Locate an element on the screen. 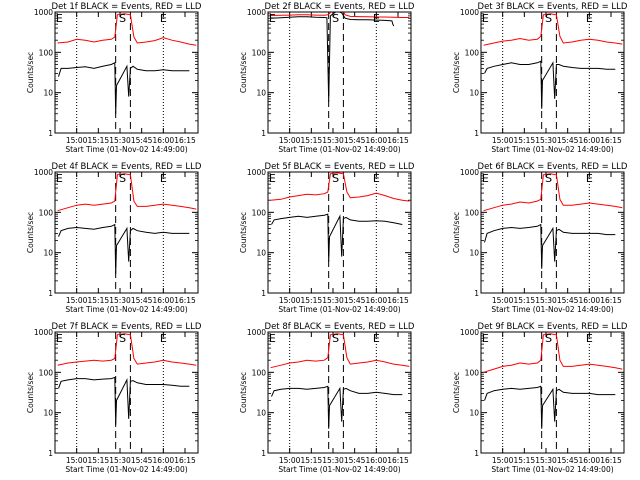  panel-title: Det 3f BLACK = Events, RED = LLD is located at coordinates (553, 7).